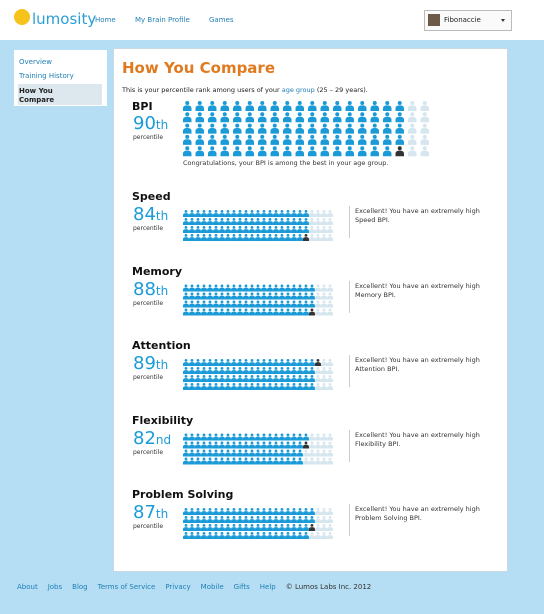 The image size is (544, 614). What do you see at coordinates (163, 439) in the screenshot?
I see `rank-suffix: nd` at bounding box center [163, 439].